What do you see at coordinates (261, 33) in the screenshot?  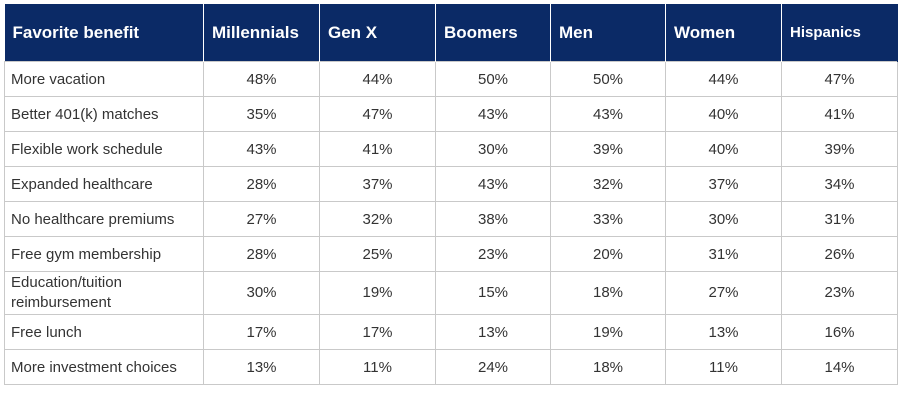 I see `header-cell-millennials: Millennials` at bounding box center [261, 33].